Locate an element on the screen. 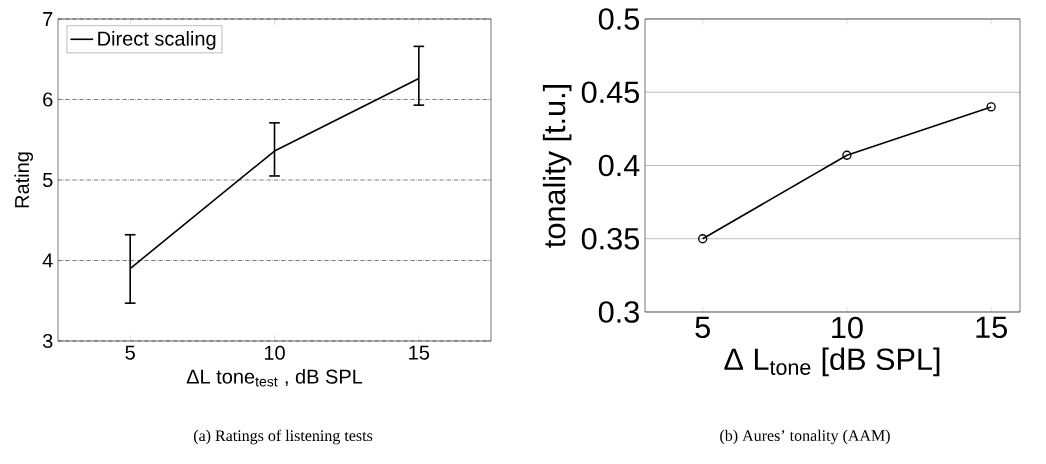 The height and width of the screenshot is (464, 1046). y-axis-title: tonality [t.u.] is located at coordinates (557, 166).